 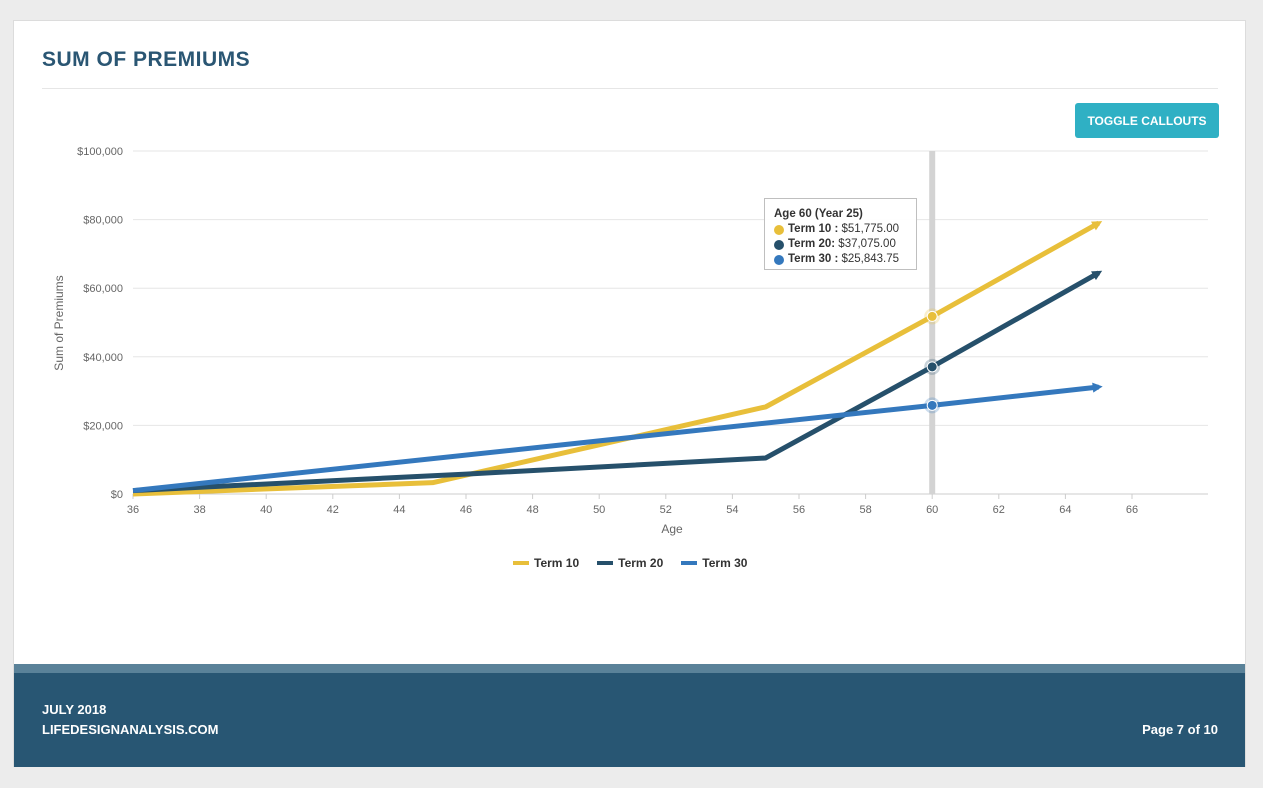 What do you see at coordinates (103, 358) in the screenshot?
I see `y-tick-label: $40,000` at bounding box center [103, 358].